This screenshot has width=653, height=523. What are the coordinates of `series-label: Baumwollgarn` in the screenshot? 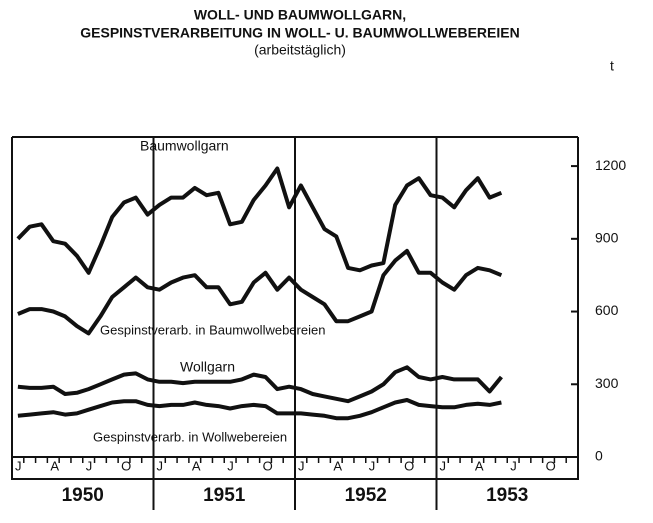 It's located at (184, 146).